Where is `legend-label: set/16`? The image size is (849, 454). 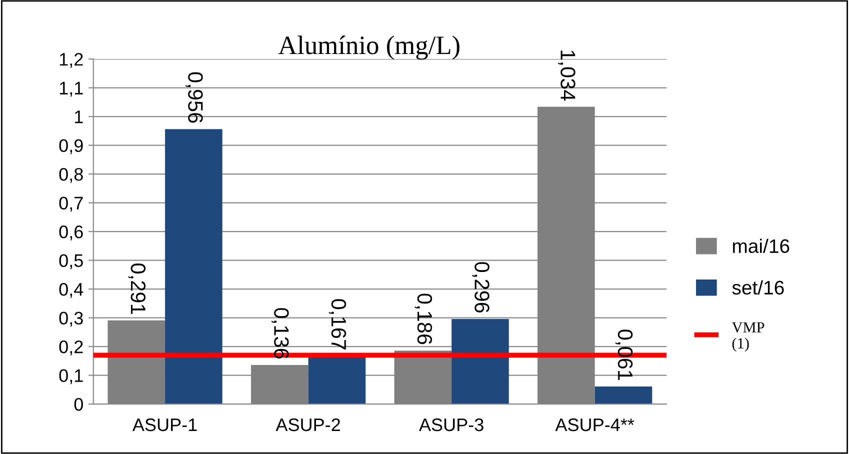 legend-label: set/16 is located at coordinates (758, 287).